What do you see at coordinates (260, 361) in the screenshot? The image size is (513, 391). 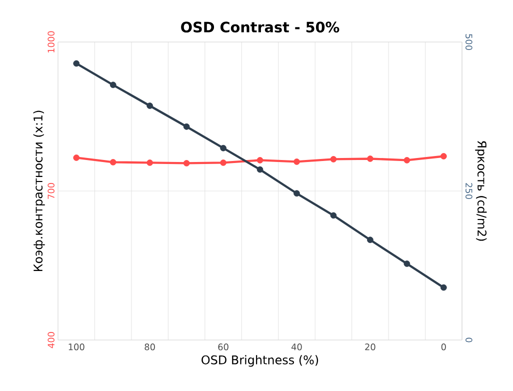 I see `x-axis-title: OSD Brightness (%)` at bounding box center [260, 361].